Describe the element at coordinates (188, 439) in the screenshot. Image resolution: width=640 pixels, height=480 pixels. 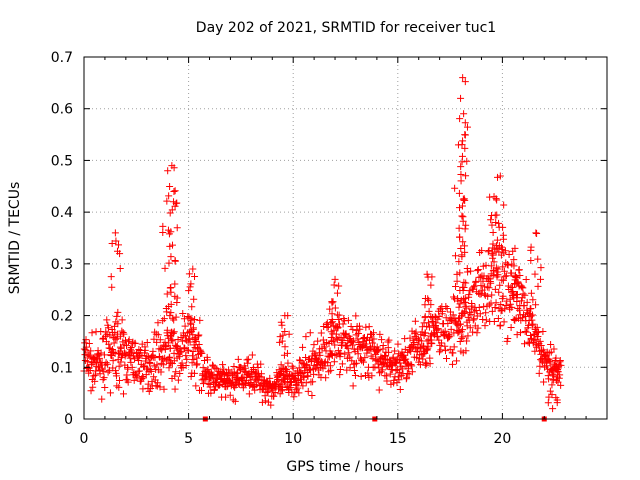
I see `x-tick-label: 5` at that location.